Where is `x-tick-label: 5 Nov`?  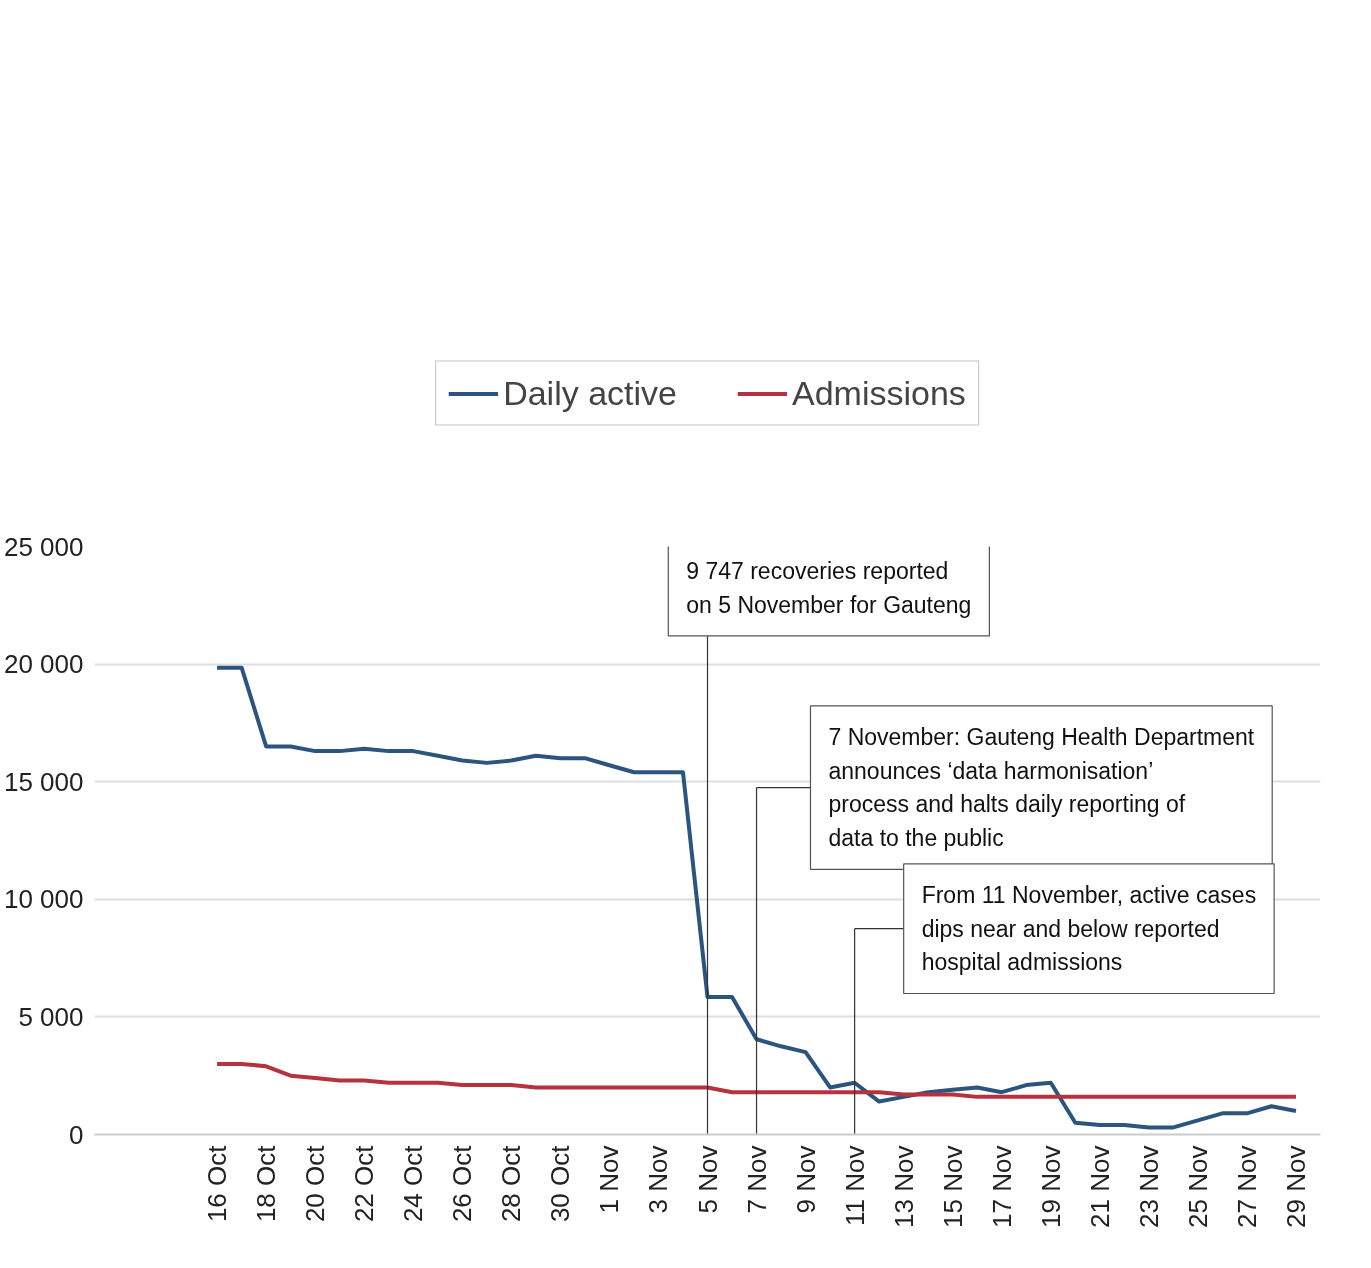
x-tick-label: 5 Nov is located at coordinates (707, 1179).